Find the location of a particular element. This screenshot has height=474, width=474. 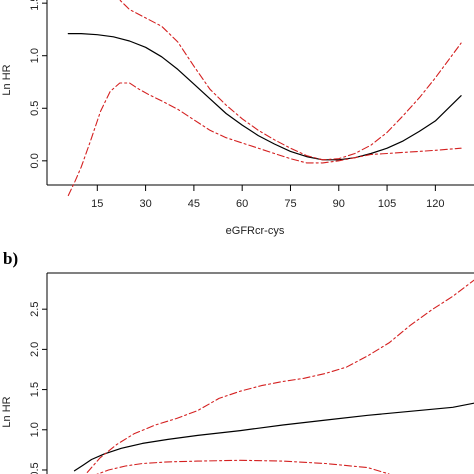

panel-b-y-tick-label: 1.5 is located at coordinates (35, 389).